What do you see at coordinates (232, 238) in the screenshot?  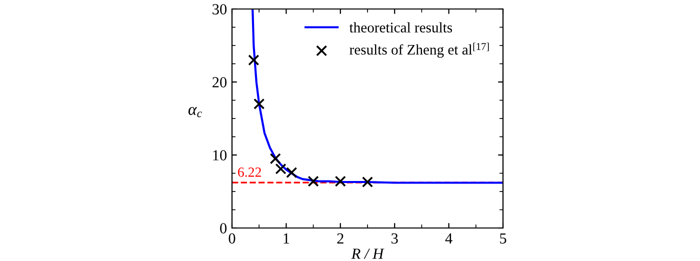 I see `x-tick-label: 0` at bounding box center [232, 238].